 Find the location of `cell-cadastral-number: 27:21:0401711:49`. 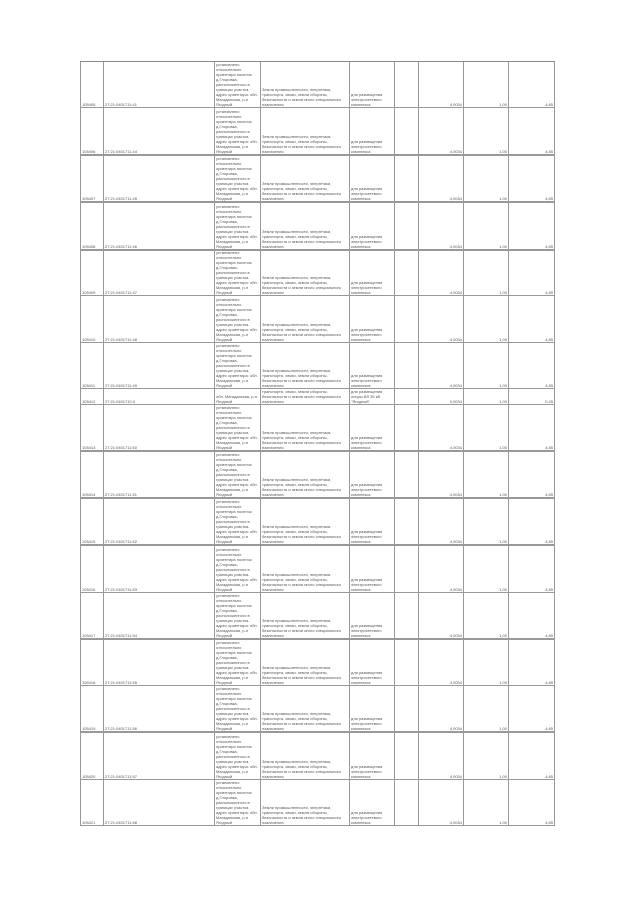

cell-cadastral-number: 27:21:0401711:49 is located at coordinates (158, 365).